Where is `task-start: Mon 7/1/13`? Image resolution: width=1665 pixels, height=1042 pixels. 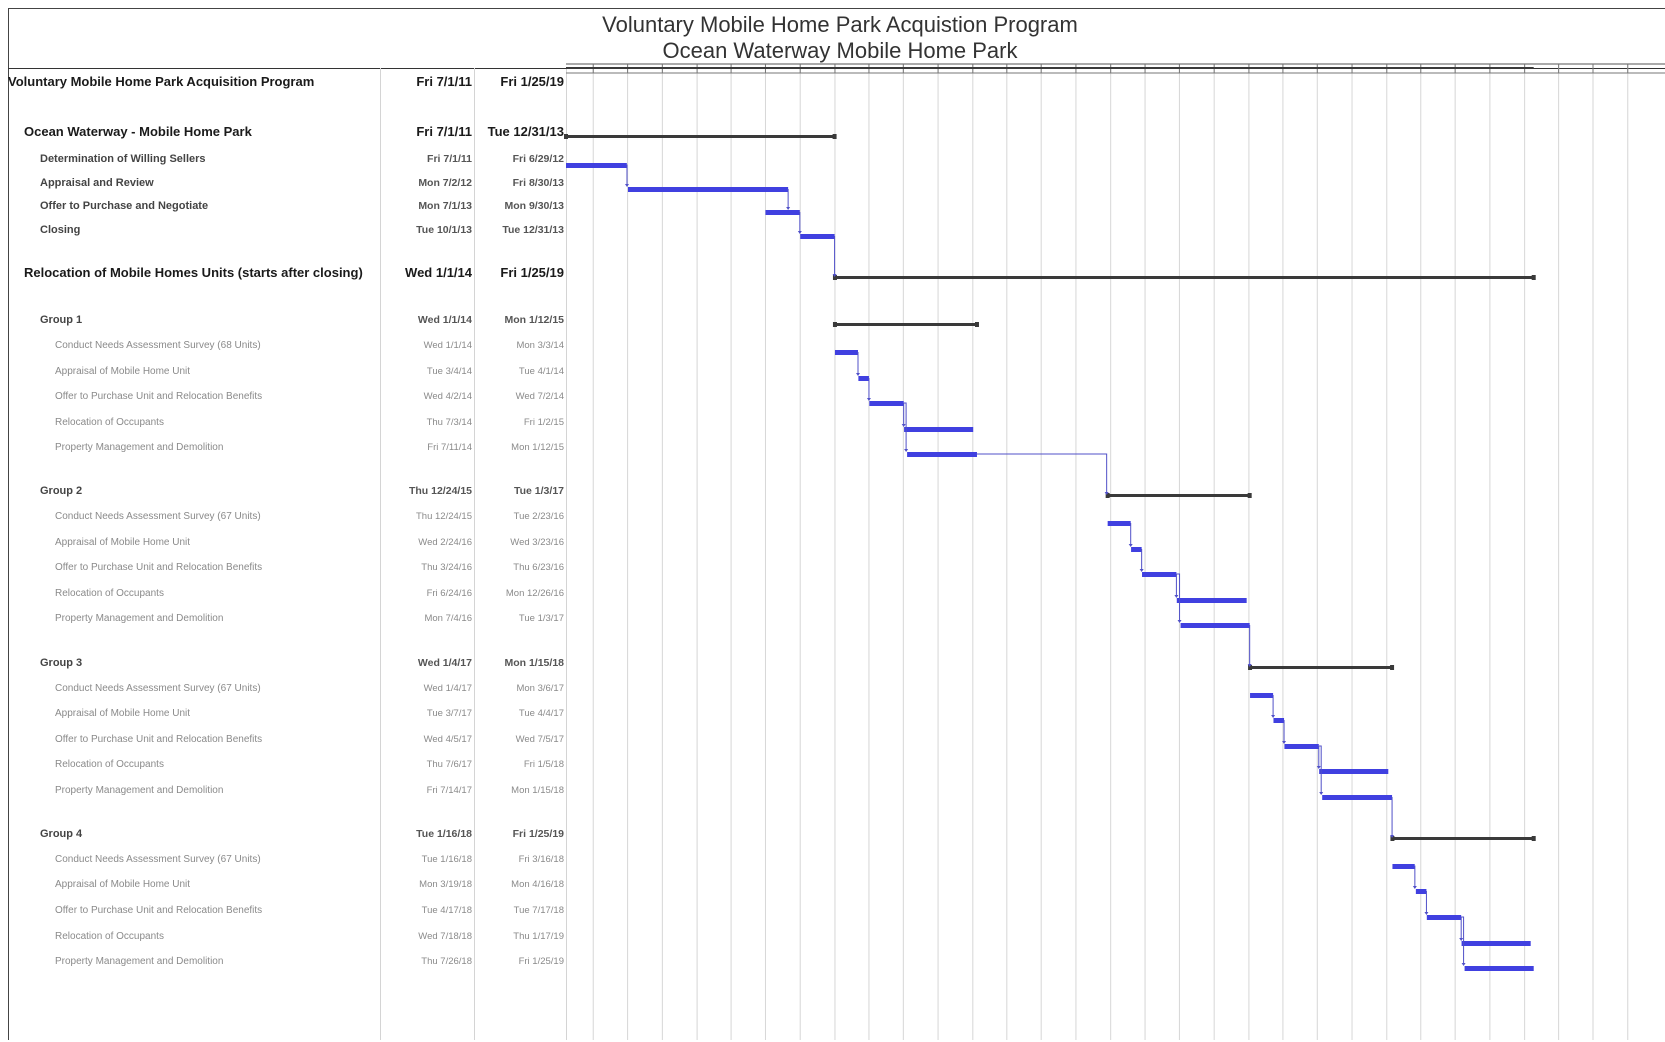
task-start: Mon 7/1/13 is located at coordinates (445, 206).